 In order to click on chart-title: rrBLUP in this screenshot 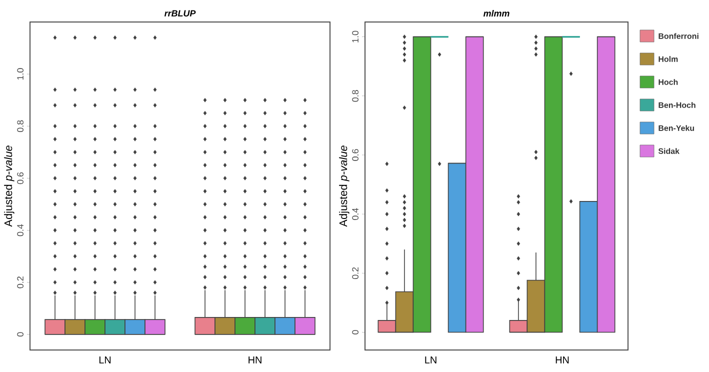, I will do `click(180, 13)`.